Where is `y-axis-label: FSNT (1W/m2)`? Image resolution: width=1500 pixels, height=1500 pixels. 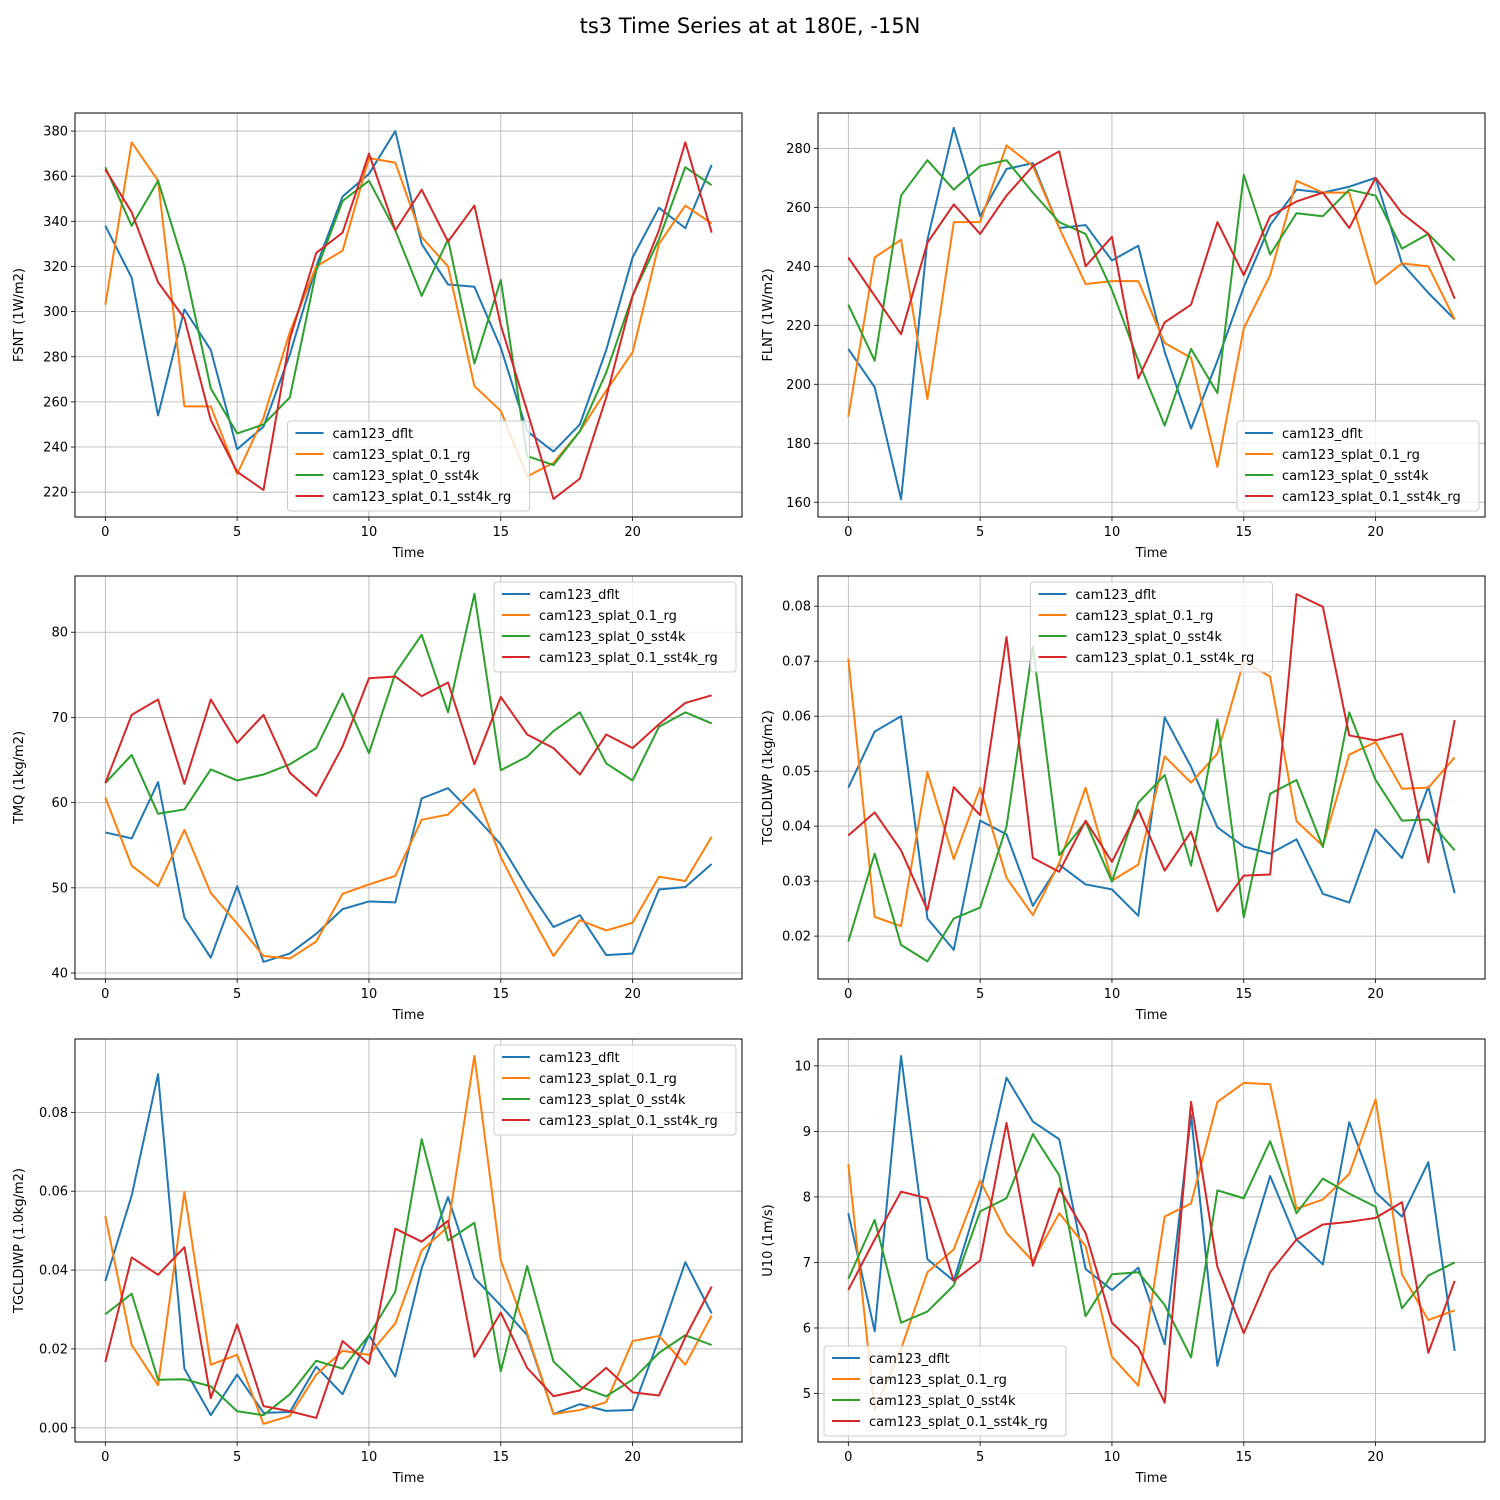 y-axis-label: FSNT (1W/m2) is located at coordinates (19, 315).